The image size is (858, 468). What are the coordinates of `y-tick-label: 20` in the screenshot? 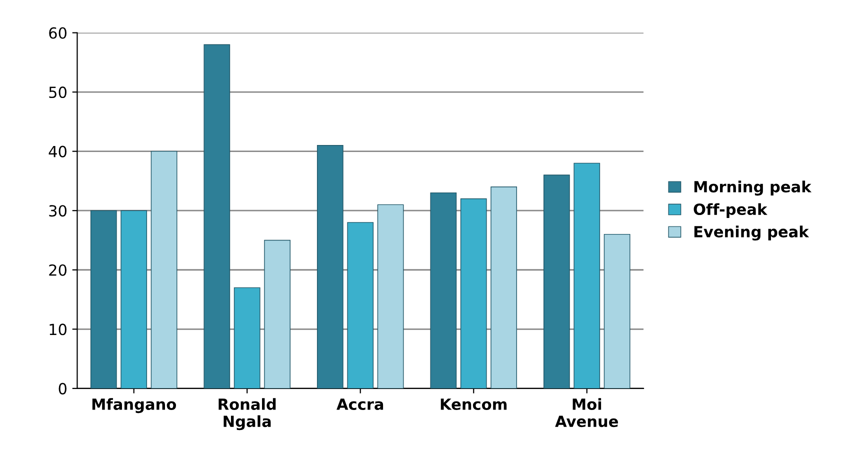 It's located at (57, 270).